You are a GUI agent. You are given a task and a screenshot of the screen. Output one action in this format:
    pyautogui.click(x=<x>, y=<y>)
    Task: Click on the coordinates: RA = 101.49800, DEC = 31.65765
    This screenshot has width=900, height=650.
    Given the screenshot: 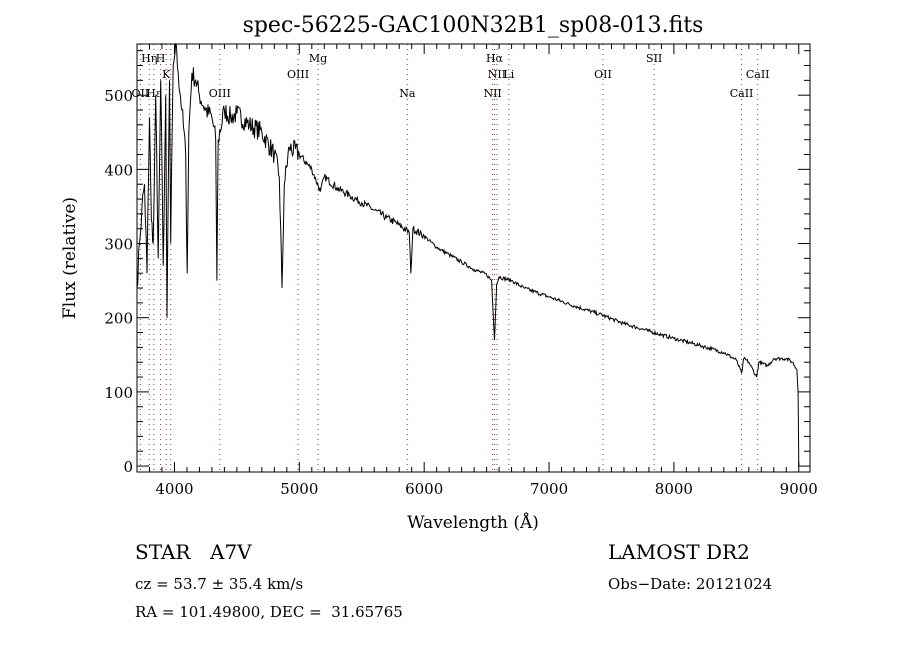 What is the action you would take?
    pyautogui.click(x=269, y=612)
    